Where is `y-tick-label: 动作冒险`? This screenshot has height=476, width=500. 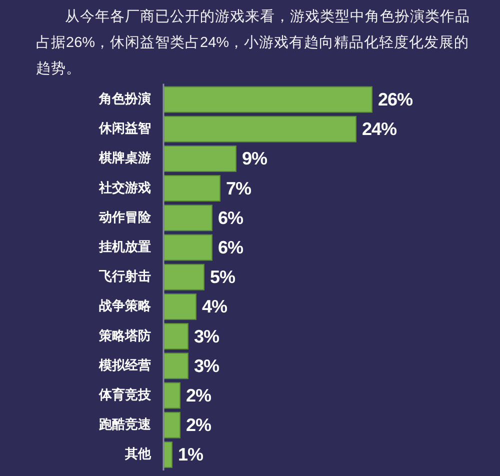
y-tick-label: 动作冒险 is located at coordinates (125, 218).